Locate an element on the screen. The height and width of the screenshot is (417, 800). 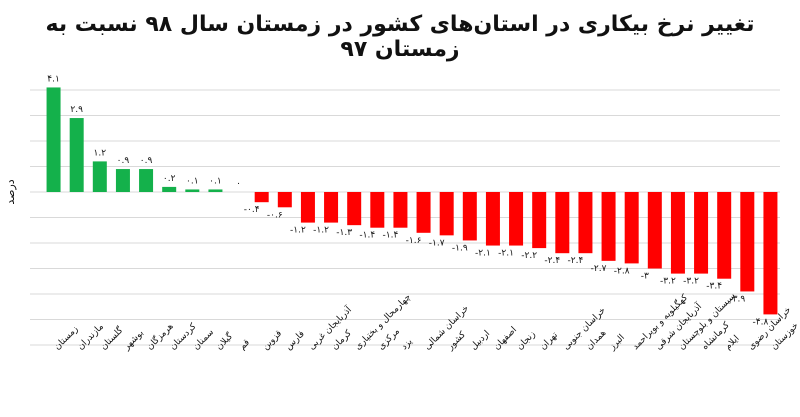
category-label: البرز is located at coordinates (617, 343).